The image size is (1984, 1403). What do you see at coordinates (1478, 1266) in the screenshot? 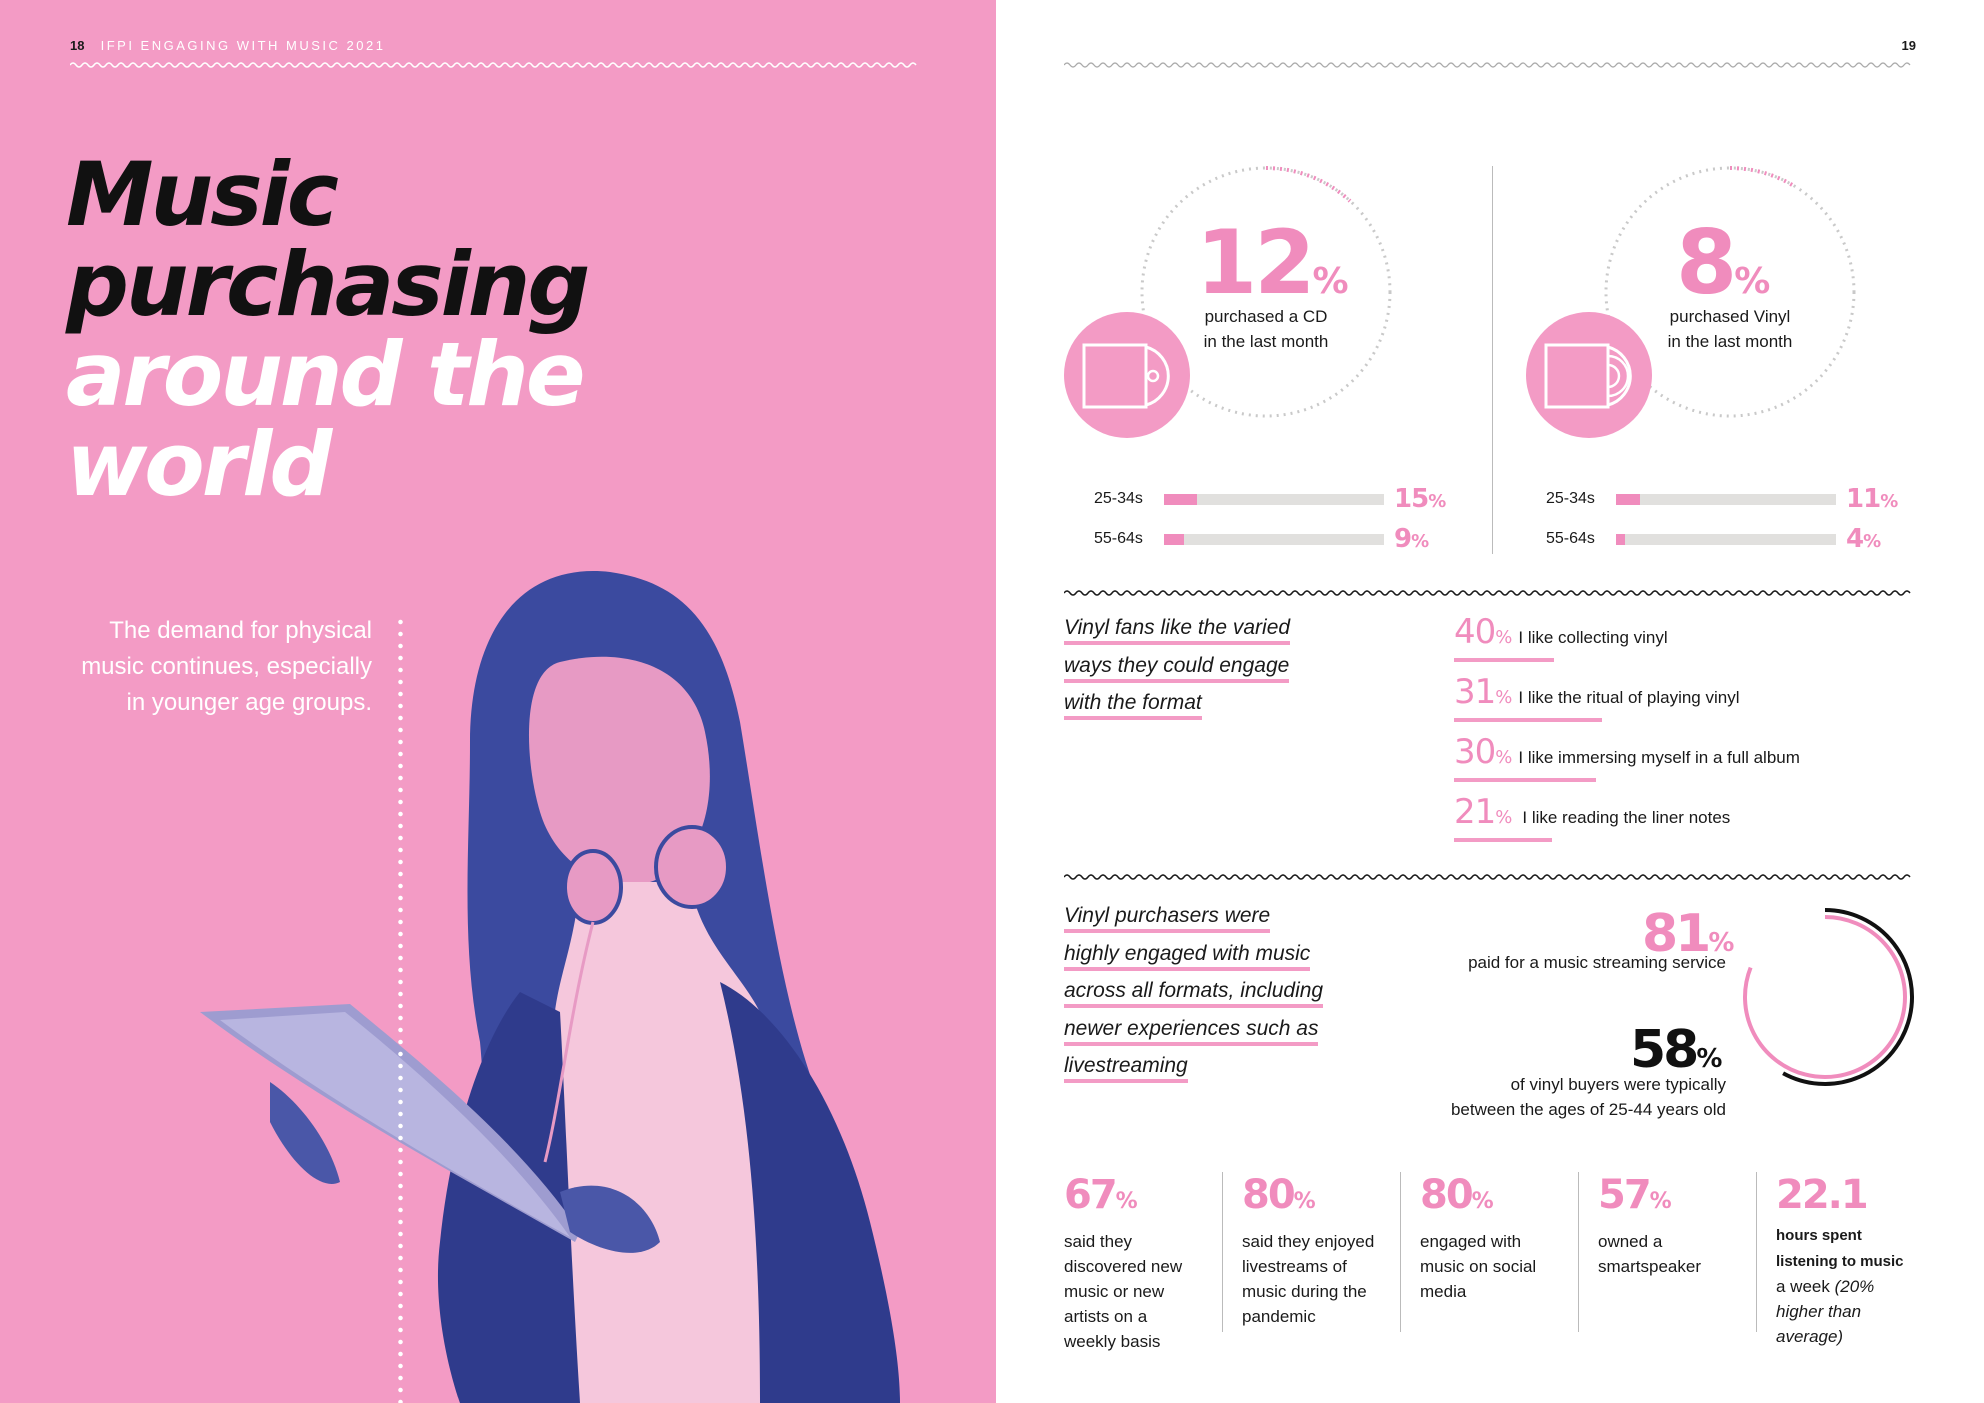
I see `column-3-line-2: music on social` at bounding box center [1478, 1266].